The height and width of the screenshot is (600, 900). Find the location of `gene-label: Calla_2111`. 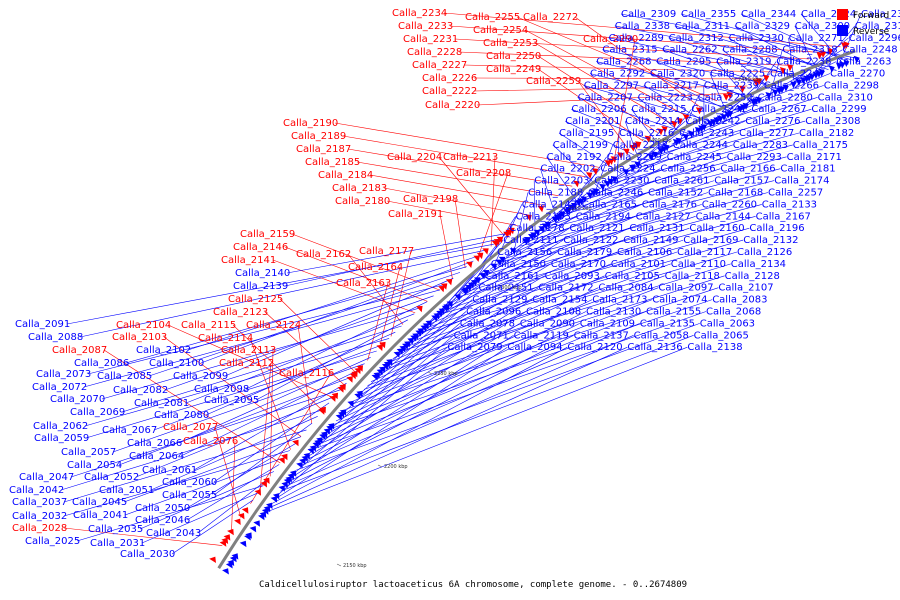

gene-label: Calla_2111 is located at coordinates (530, 240).